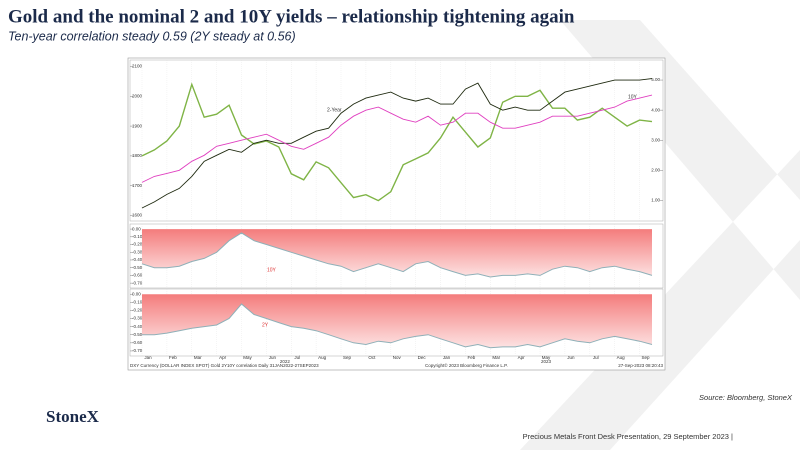 The width and height of the screenshot is (800, 450). Describe the element at coordinates (372, 357) in the screenshot. I see `x-tick-label: Oct` at that location.